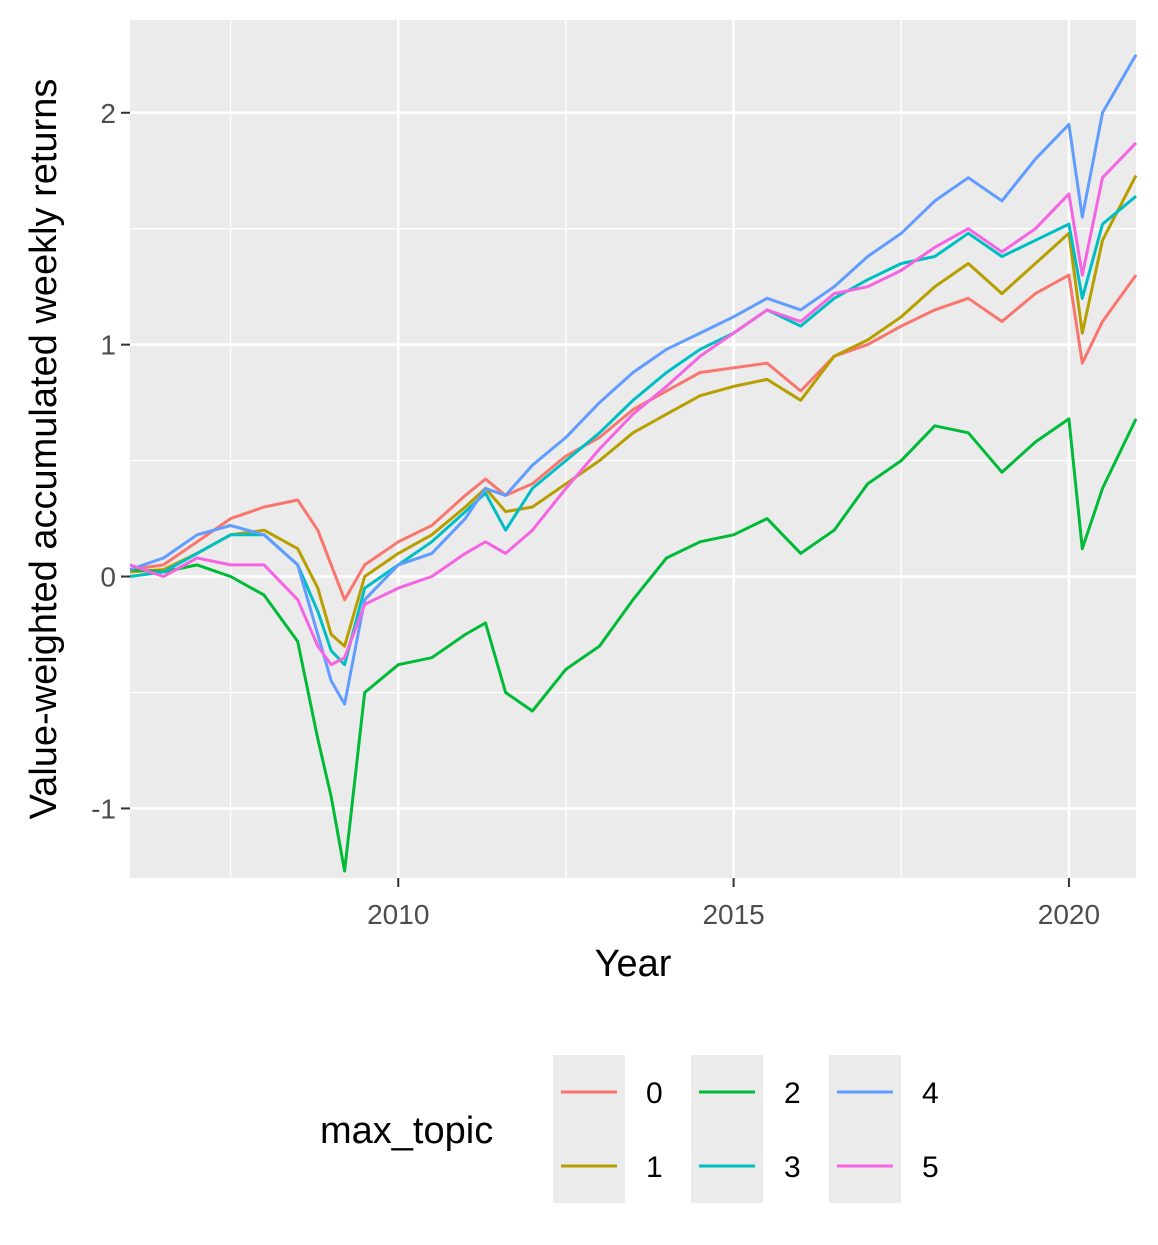 The image size is (1158, 1245). I want to click on legend-label-0: 0, so click(654, 1093).